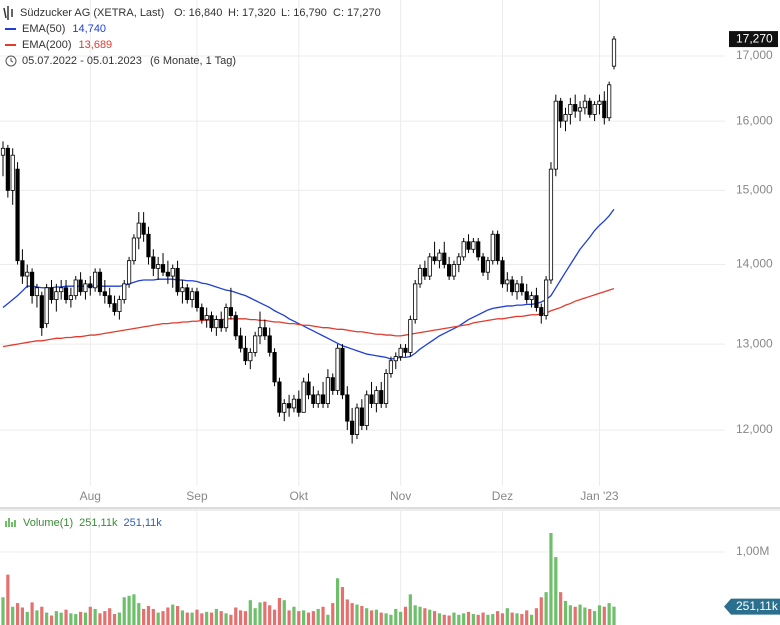  What do you see at coordinates (90, 496) in the screenshot?
I see `x-tick-label: Aug` at bounding box center [90, 496].